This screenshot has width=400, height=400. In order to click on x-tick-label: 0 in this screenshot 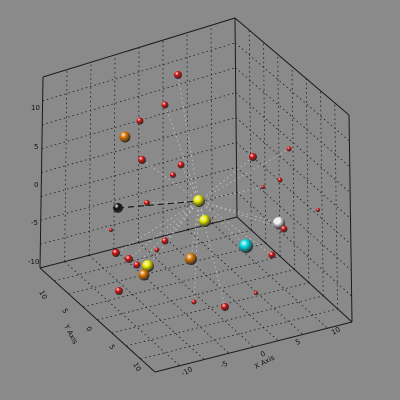, I will do `click(263, 354)`.